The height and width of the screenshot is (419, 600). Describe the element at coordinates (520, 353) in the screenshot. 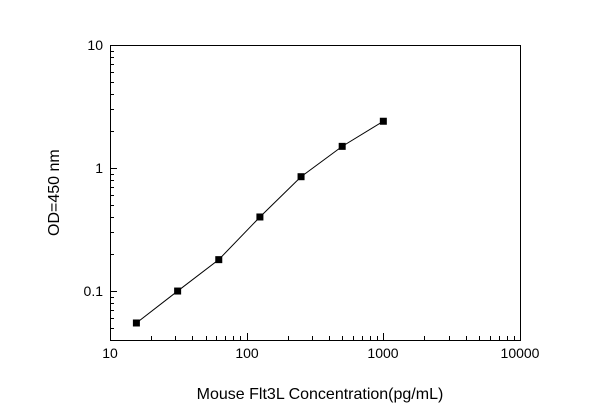

I see `x-tick-label: 10000` at that location.